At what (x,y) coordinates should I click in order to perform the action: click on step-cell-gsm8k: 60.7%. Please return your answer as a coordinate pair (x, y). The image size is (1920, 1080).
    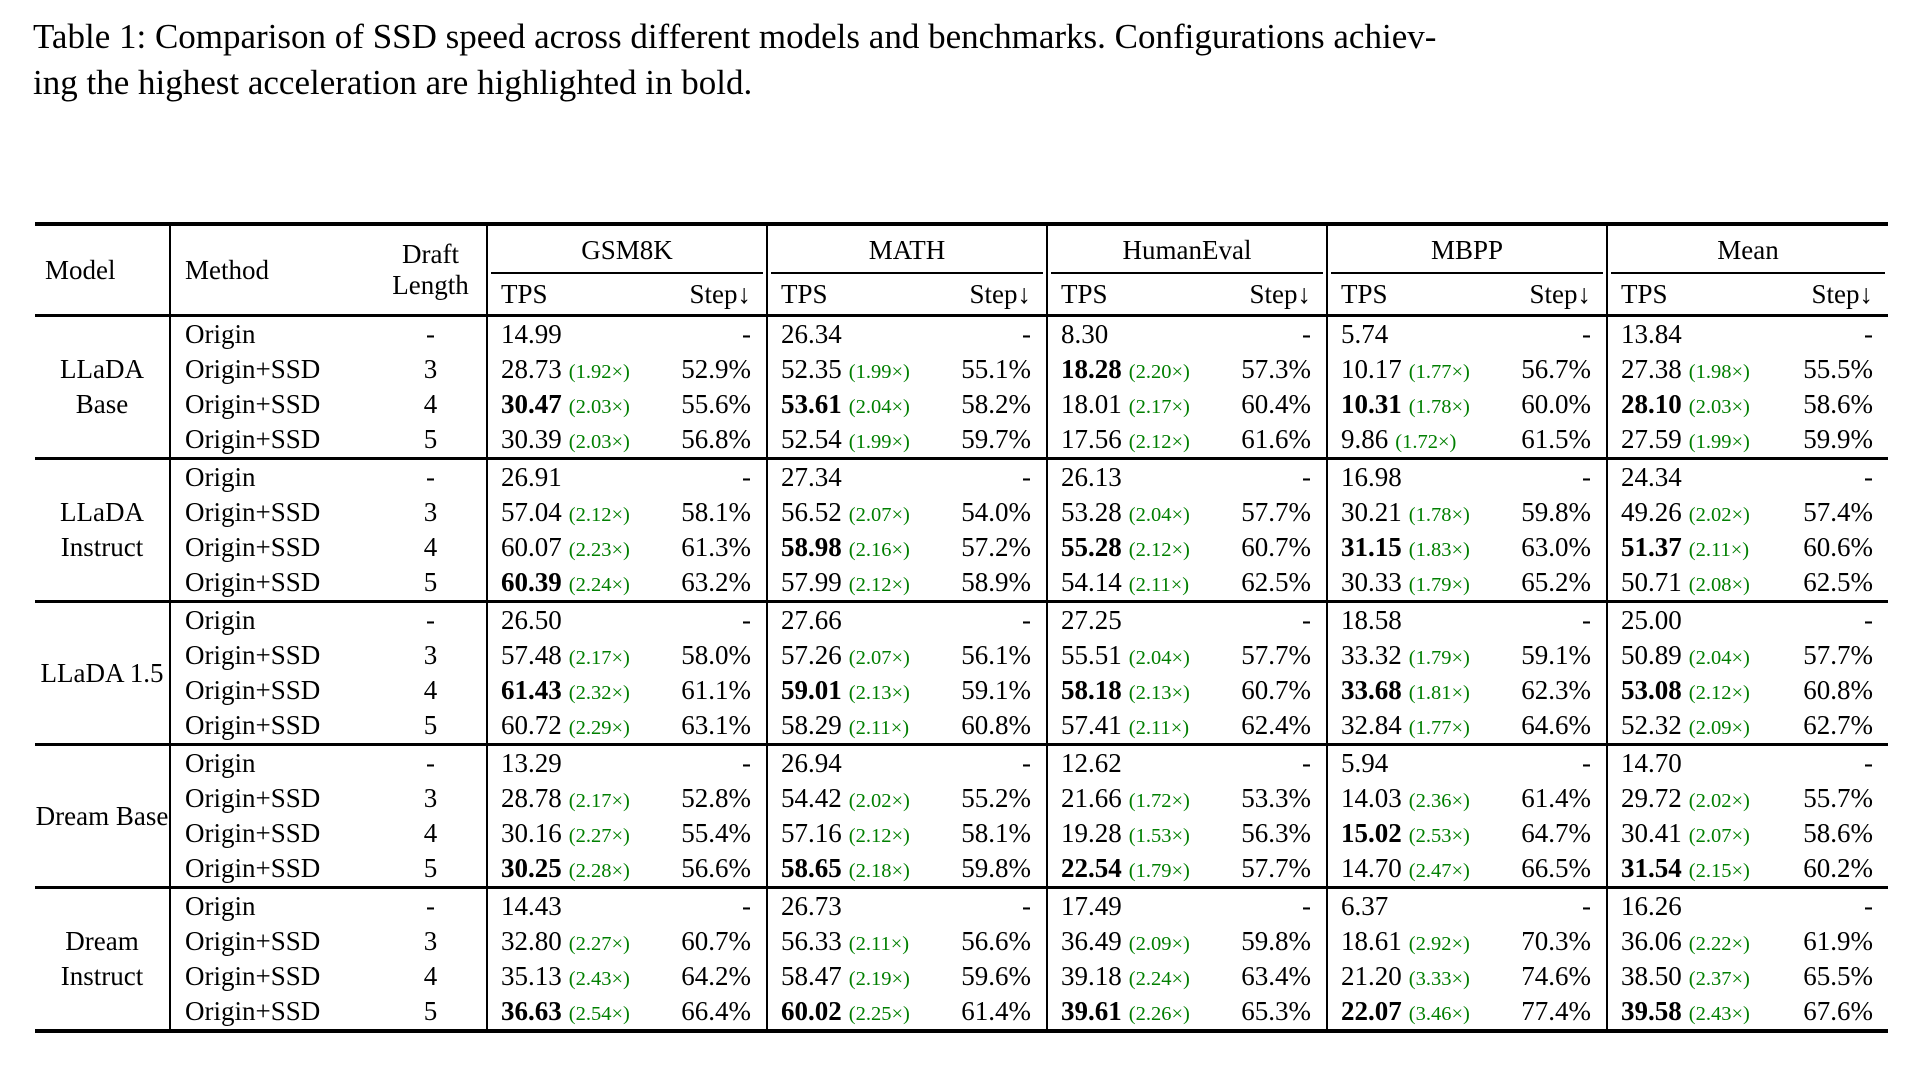
    Looking at the image, I should click on (716, 941).